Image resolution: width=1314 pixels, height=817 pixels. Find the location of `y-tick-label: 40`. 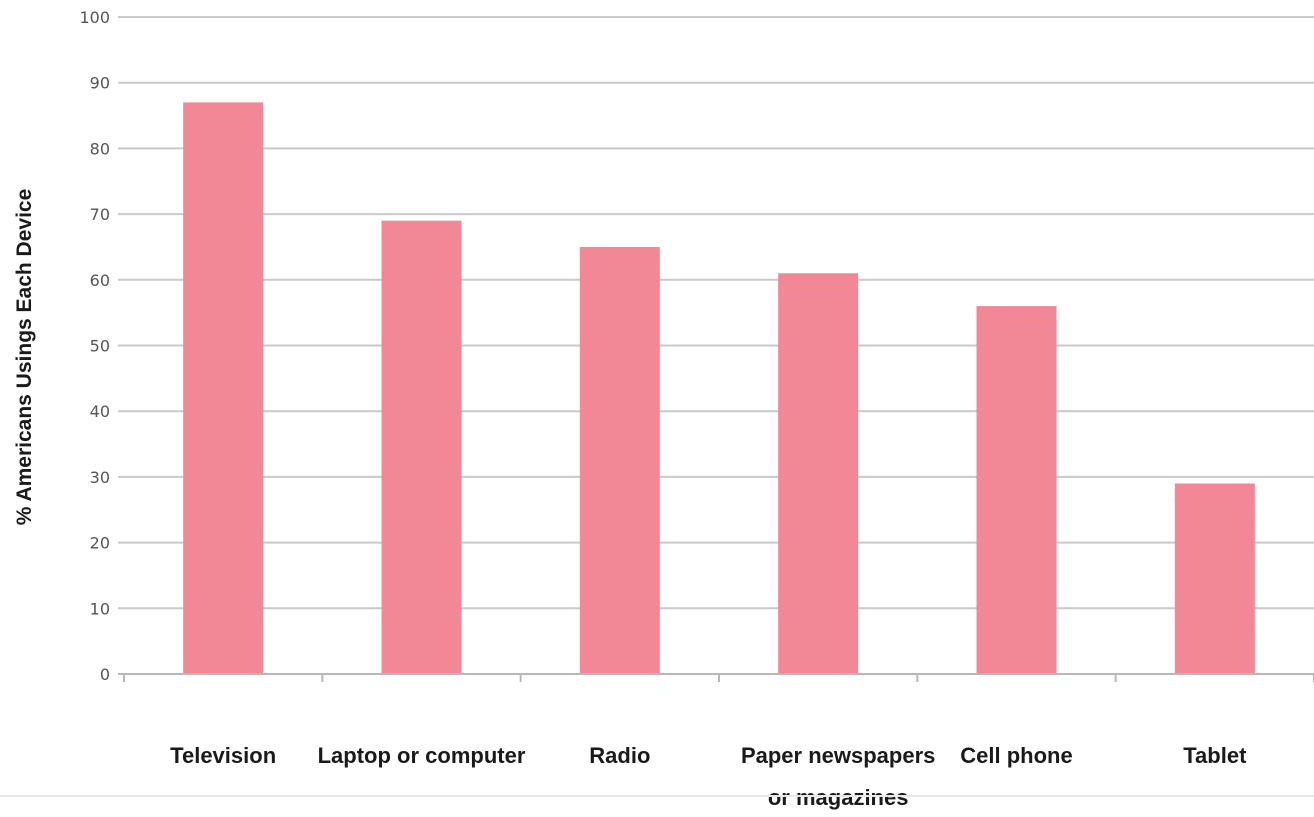

y-tick-label: 40 is located at coordinates (100, 411).